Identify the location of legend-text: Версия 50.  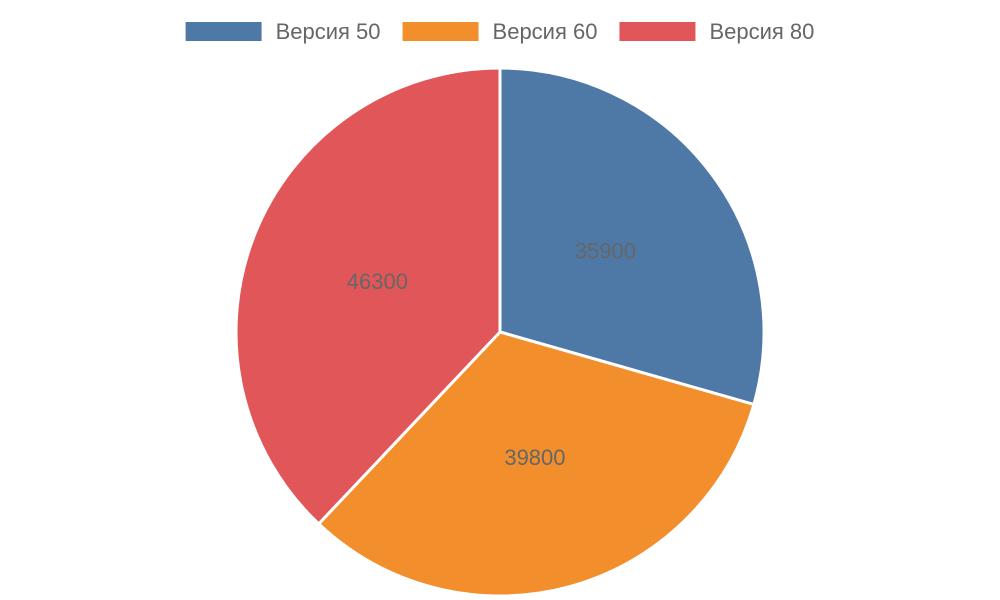
(328, 31).